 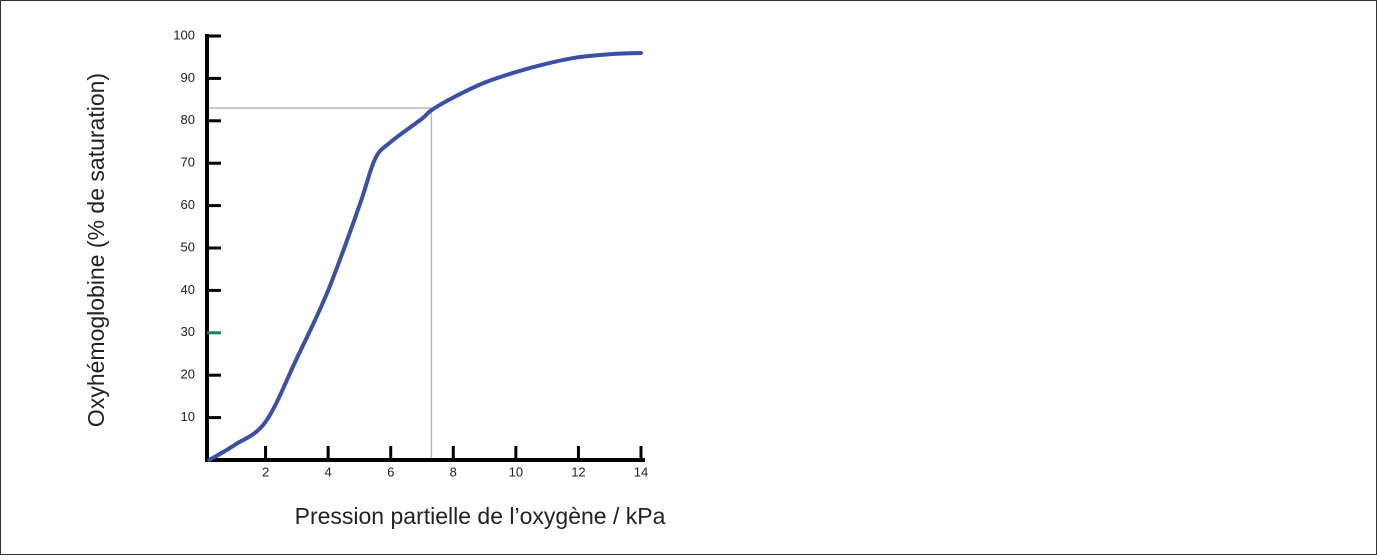 What do you see at coordinates (516, 471) in the screenshot?
I see `x-tick-label: 10` at bounding box center [516, 471].